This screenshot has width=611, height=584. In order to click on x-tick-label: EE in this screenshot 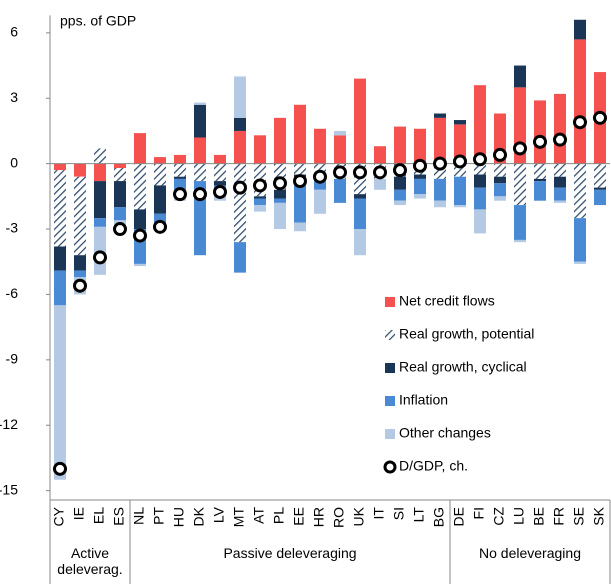, I will do `click(299, 516)`.